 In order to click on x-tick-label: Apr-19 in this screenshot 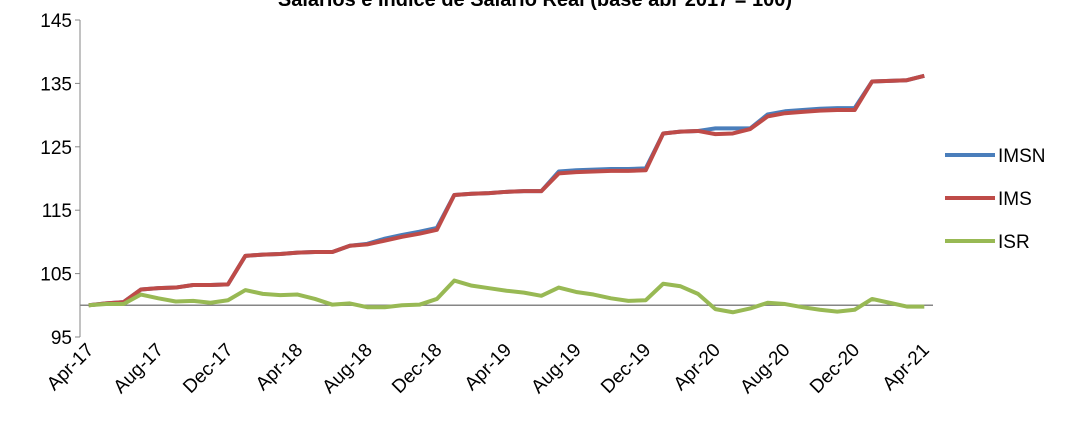, I will do `click(488, 367)`.